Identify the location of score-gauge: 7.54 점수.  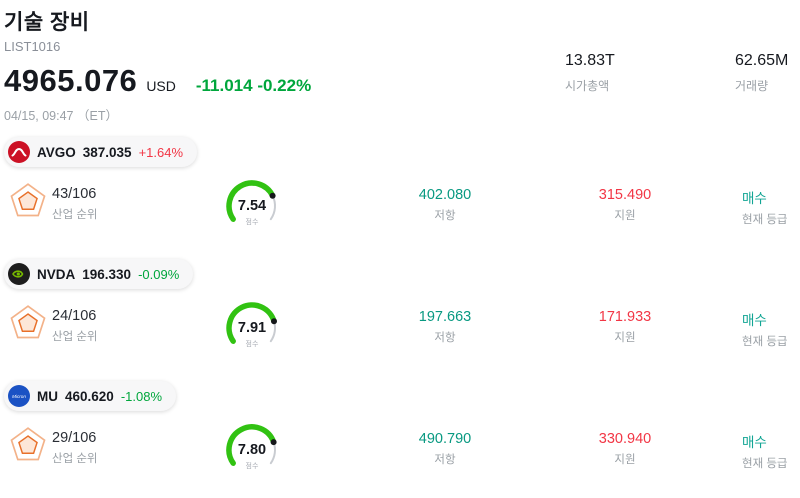
(252, 205).